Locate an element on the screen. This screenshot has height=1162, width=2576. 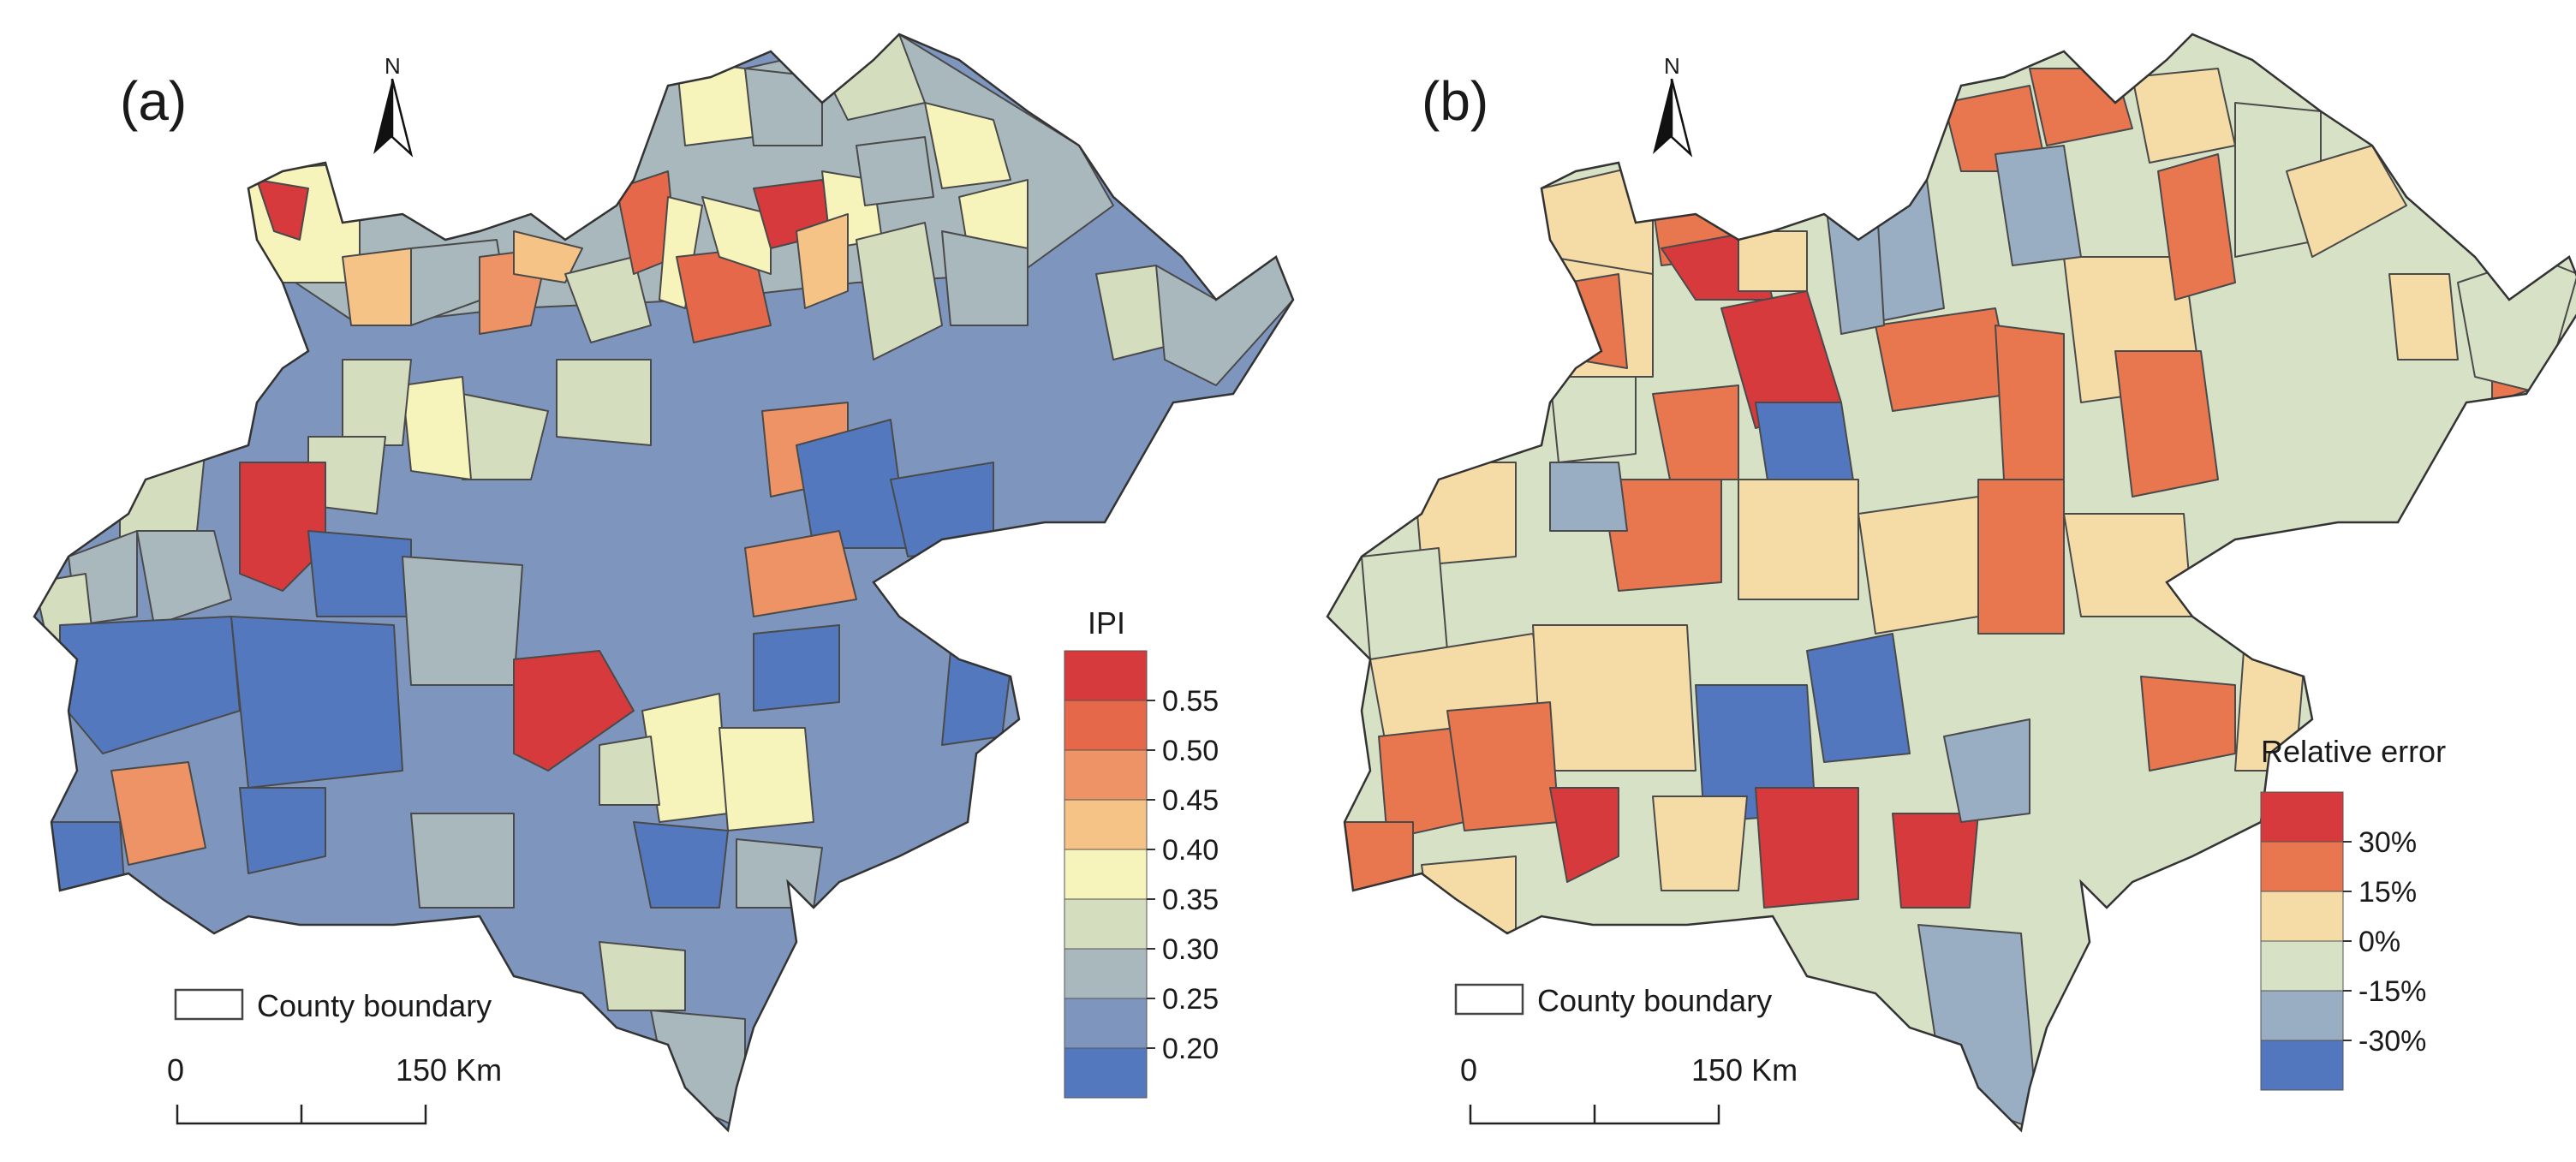
legend-tick-label: 0.50 is located at coordinates (1190, 751).